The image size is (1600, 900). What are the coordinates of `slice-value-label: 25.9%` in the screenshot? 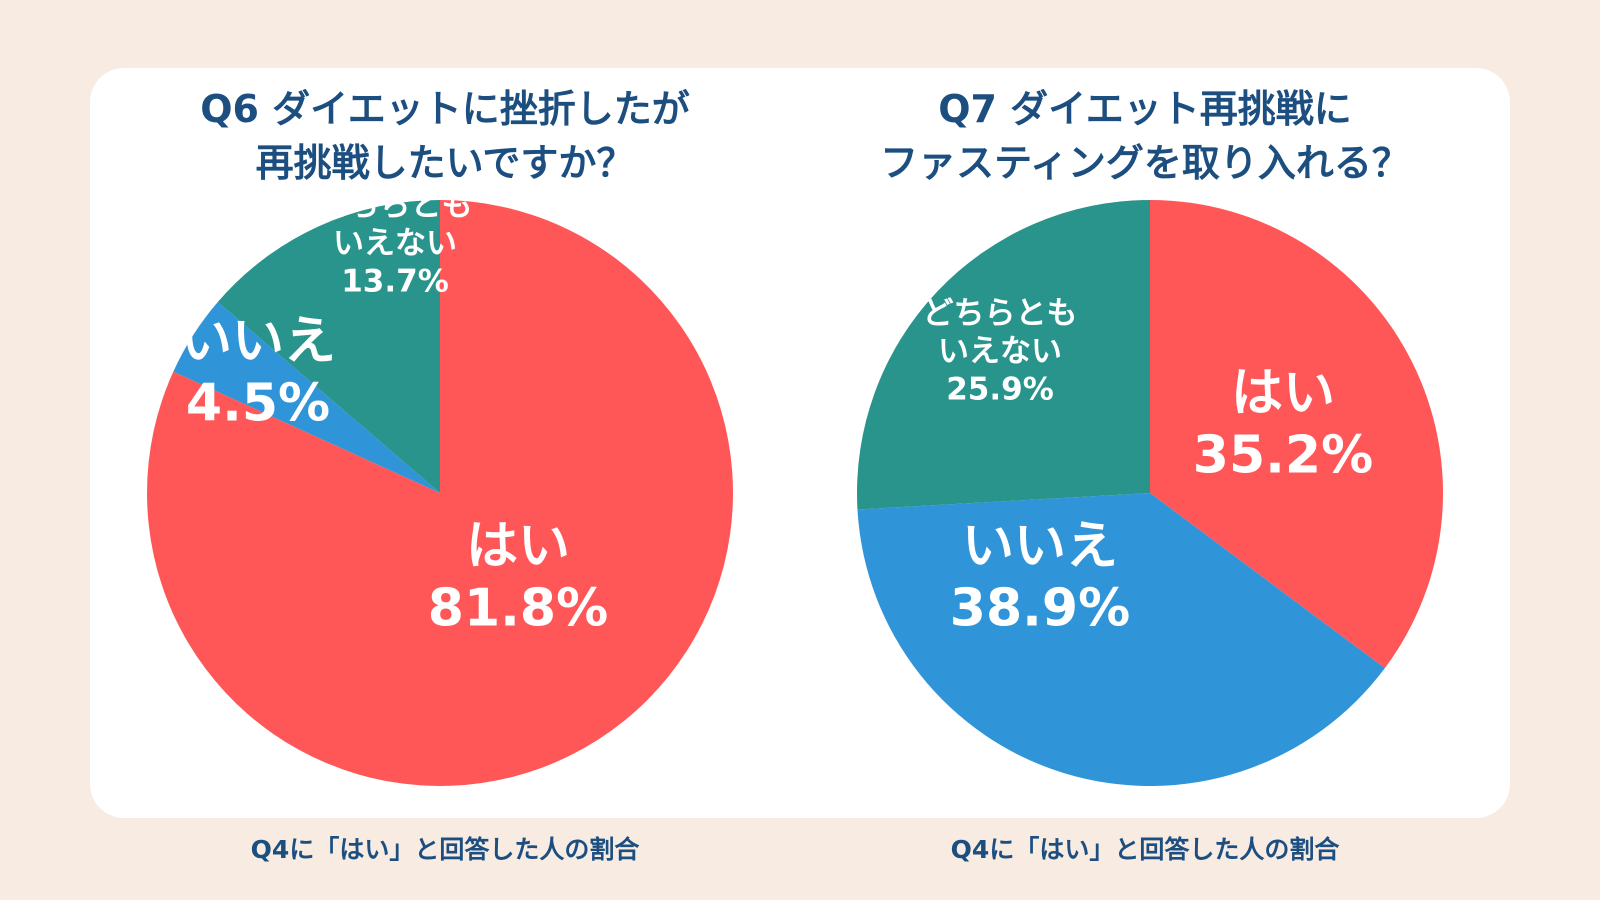 It's located at (1000, 389).